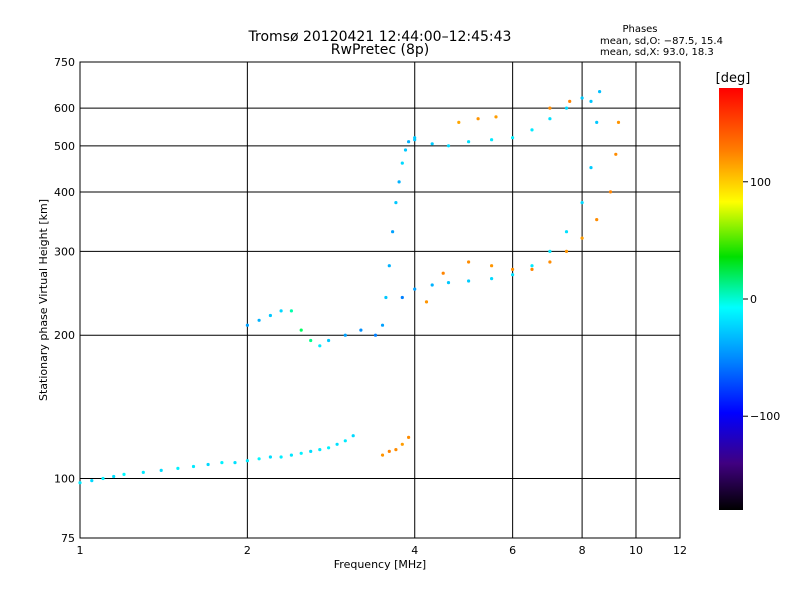  I want to click on chart-title: Tromsø 20120421 12:44:00–12:45:43, so click(380, 37).